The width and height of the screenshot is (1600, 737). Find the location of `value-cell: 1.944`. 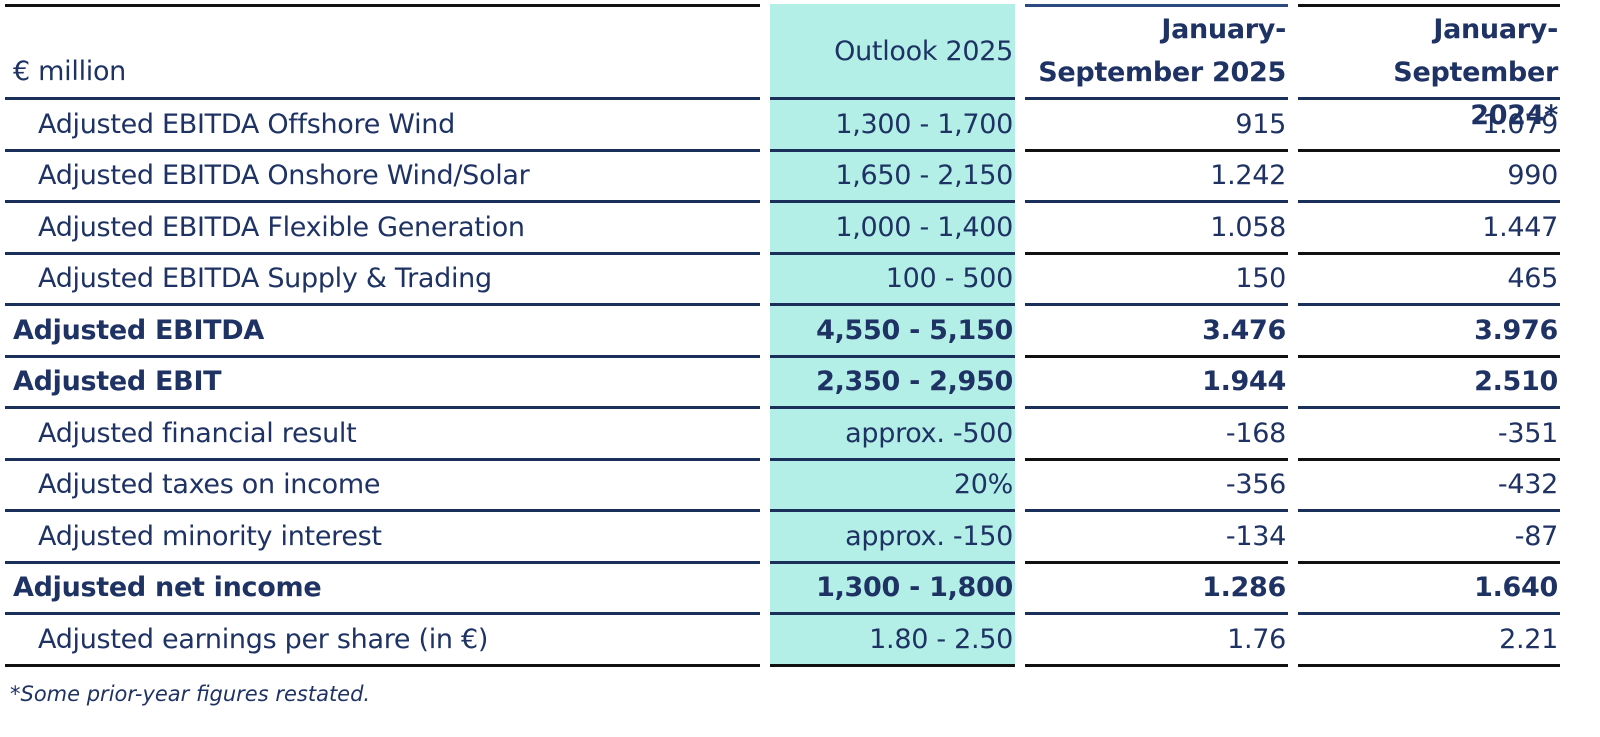

value-cell: 1.944 is located at coordinates (1244, 382).